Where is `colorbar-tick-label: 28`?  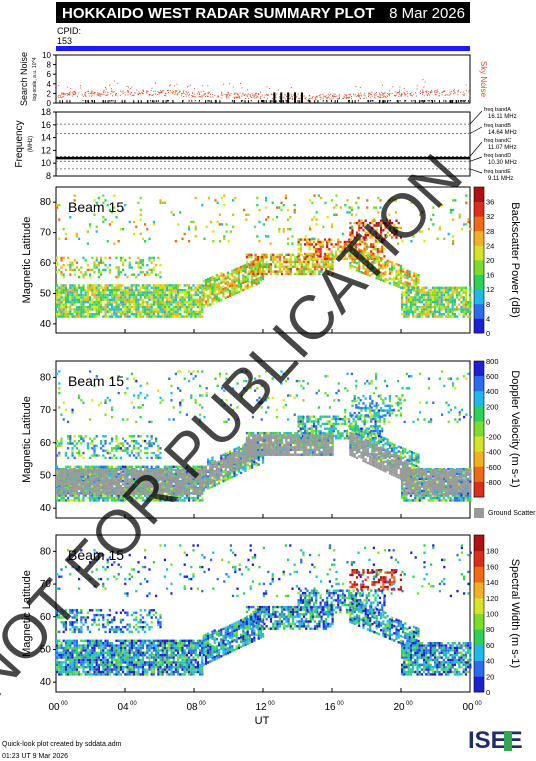 colorbar-tick-label: 28 is located at coordinates (490, 231).